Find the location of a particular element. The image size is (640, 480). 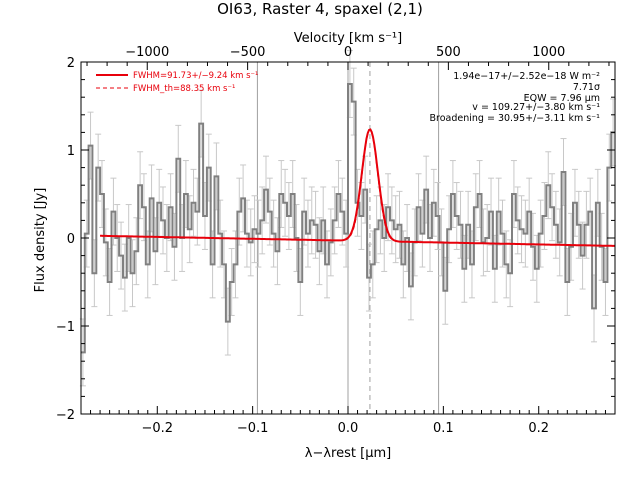

annotation-flux: 1.94e−17+/−2.52e−18 W m⁻² is located at coordinates (526, 76).